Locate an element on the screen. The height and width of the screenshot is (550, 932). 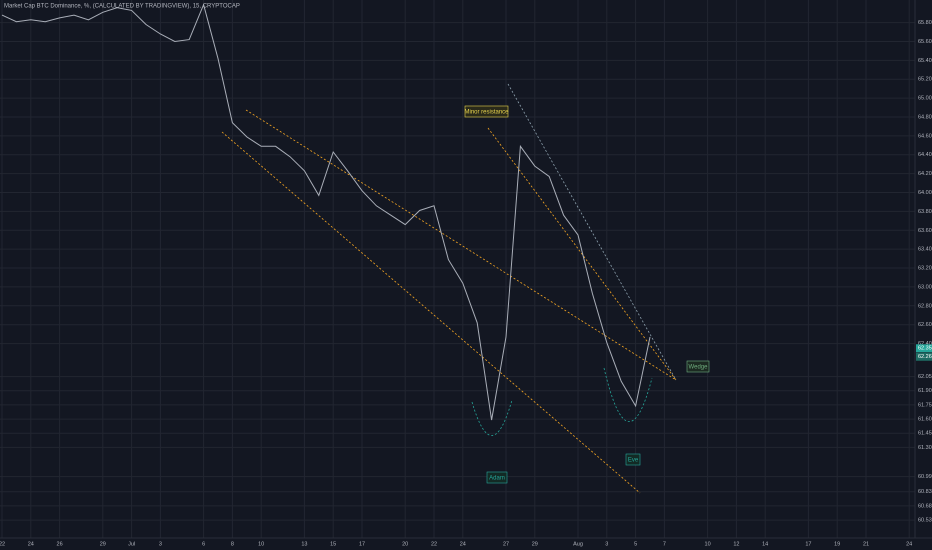
y-tick-label: 62.80 is located at coordinates (925, 306).